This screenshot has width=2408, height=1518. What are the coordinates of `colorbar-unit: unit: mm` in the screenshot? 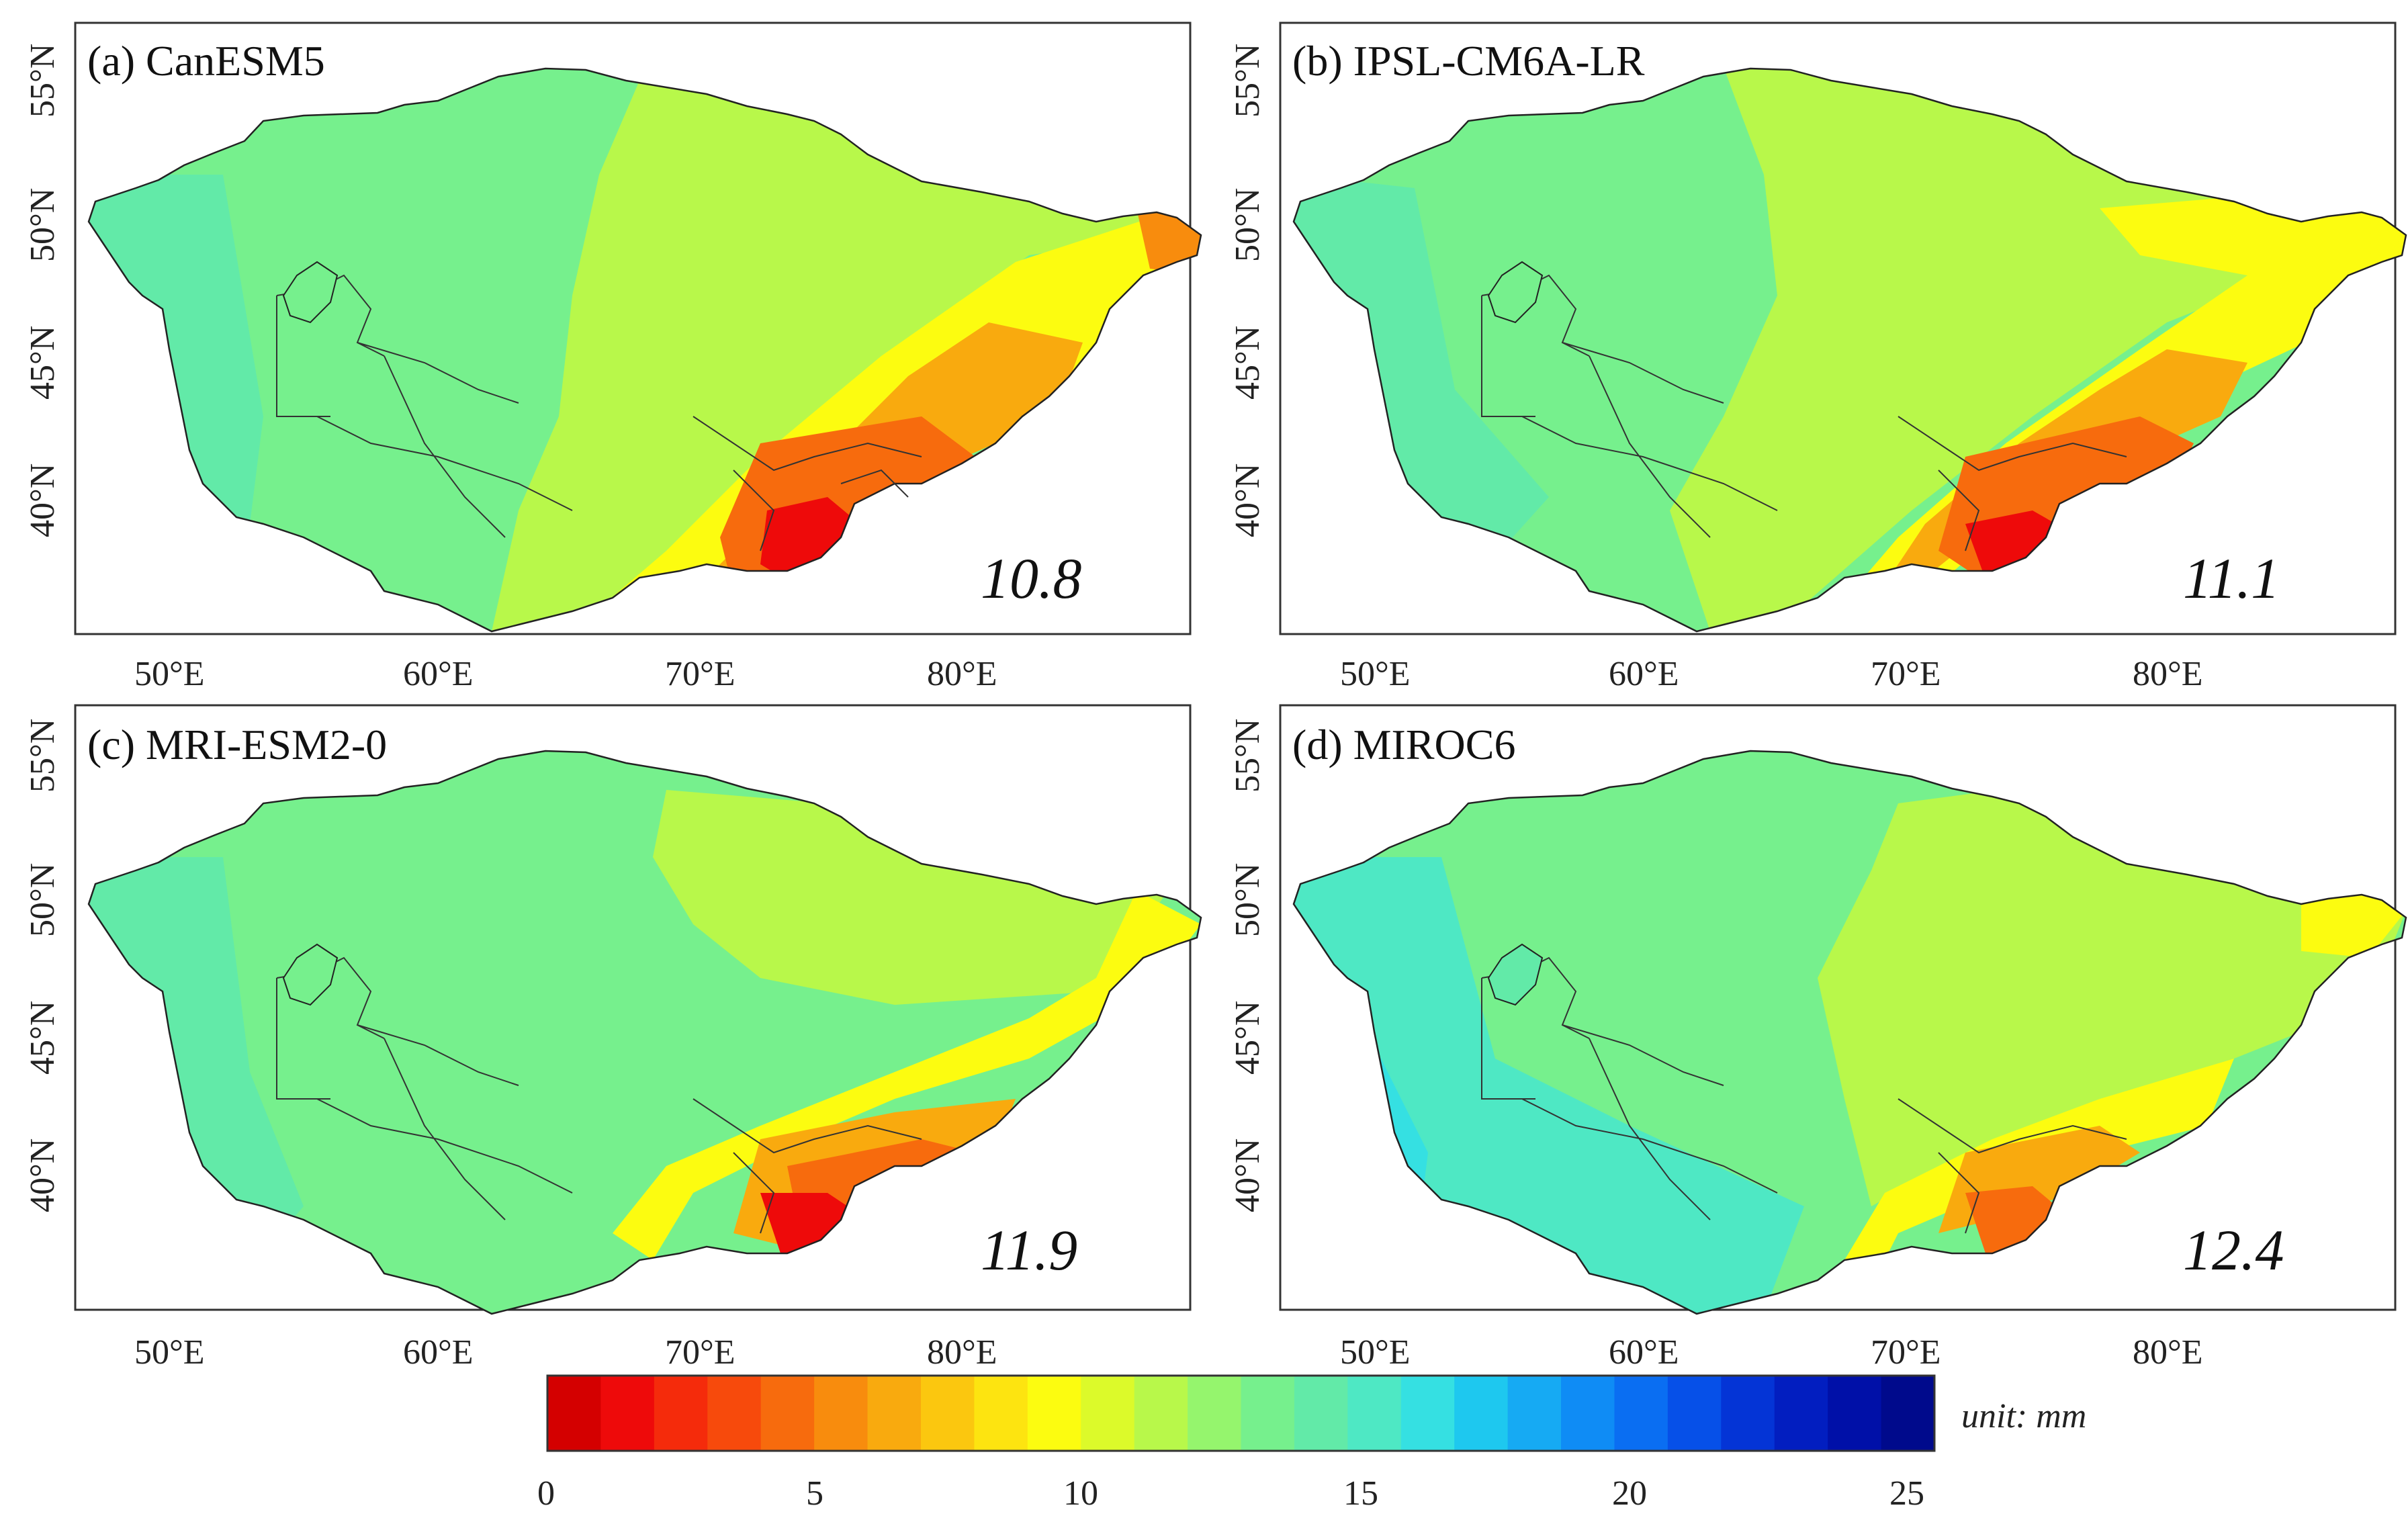 It's located at (2024, 1416).